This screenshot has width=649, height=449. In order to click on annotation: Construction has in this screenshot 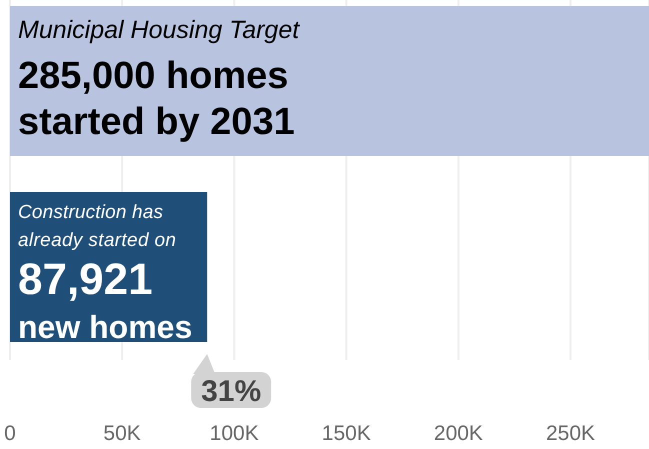, I will do `click(91, 212)`.